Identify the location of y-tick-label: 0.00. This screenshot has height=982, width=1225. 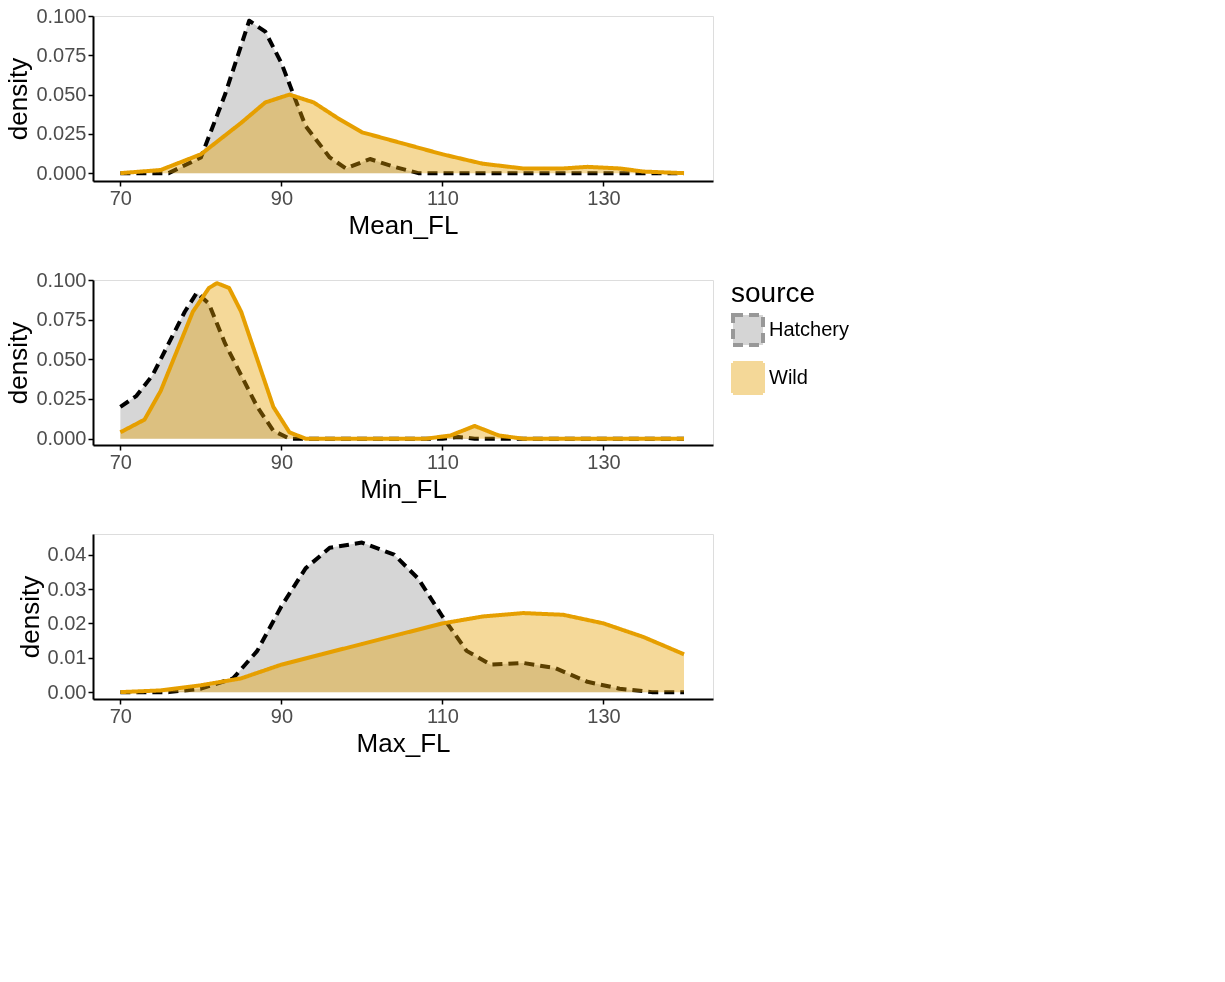
(67, 691).